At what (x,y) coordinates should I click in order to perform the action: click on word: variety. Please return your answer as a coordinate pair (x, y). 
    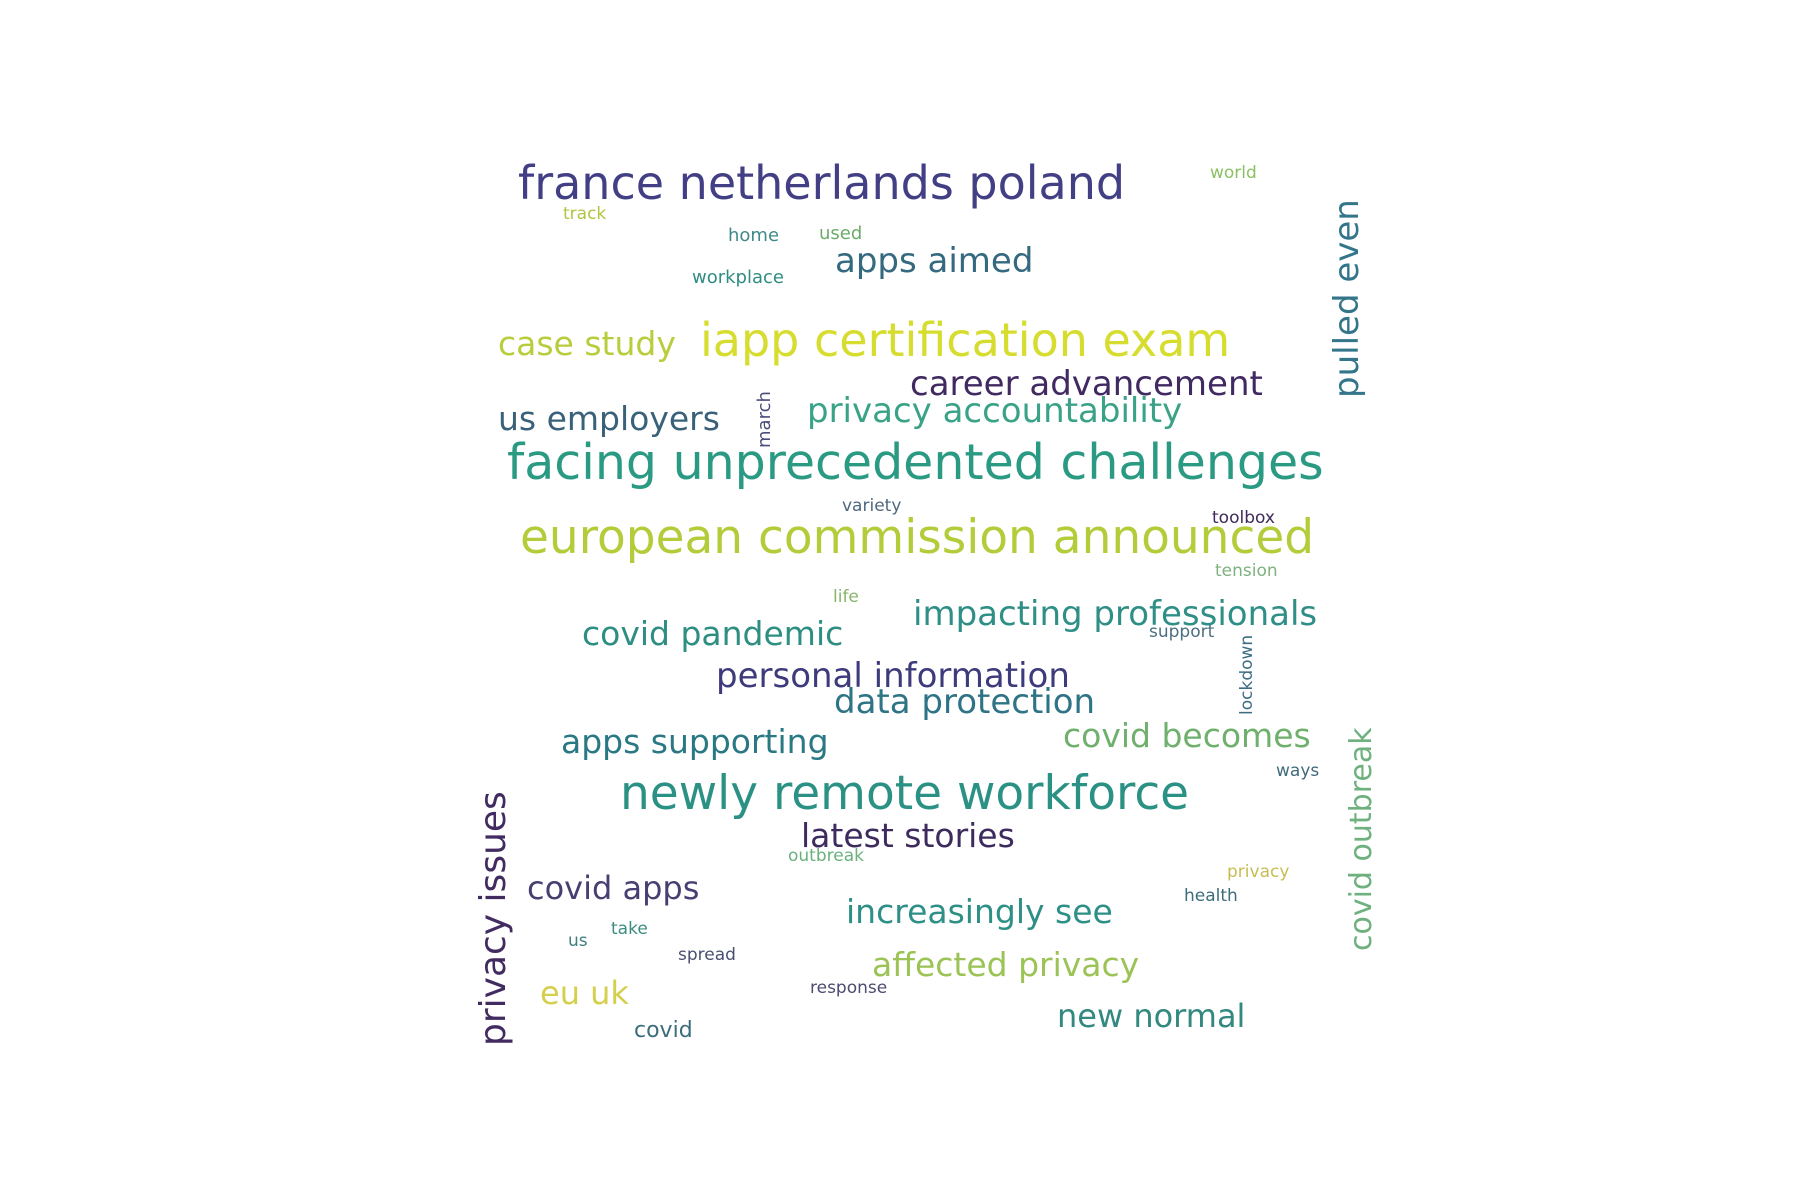
    Looking at the image, I should click on (872, 506).